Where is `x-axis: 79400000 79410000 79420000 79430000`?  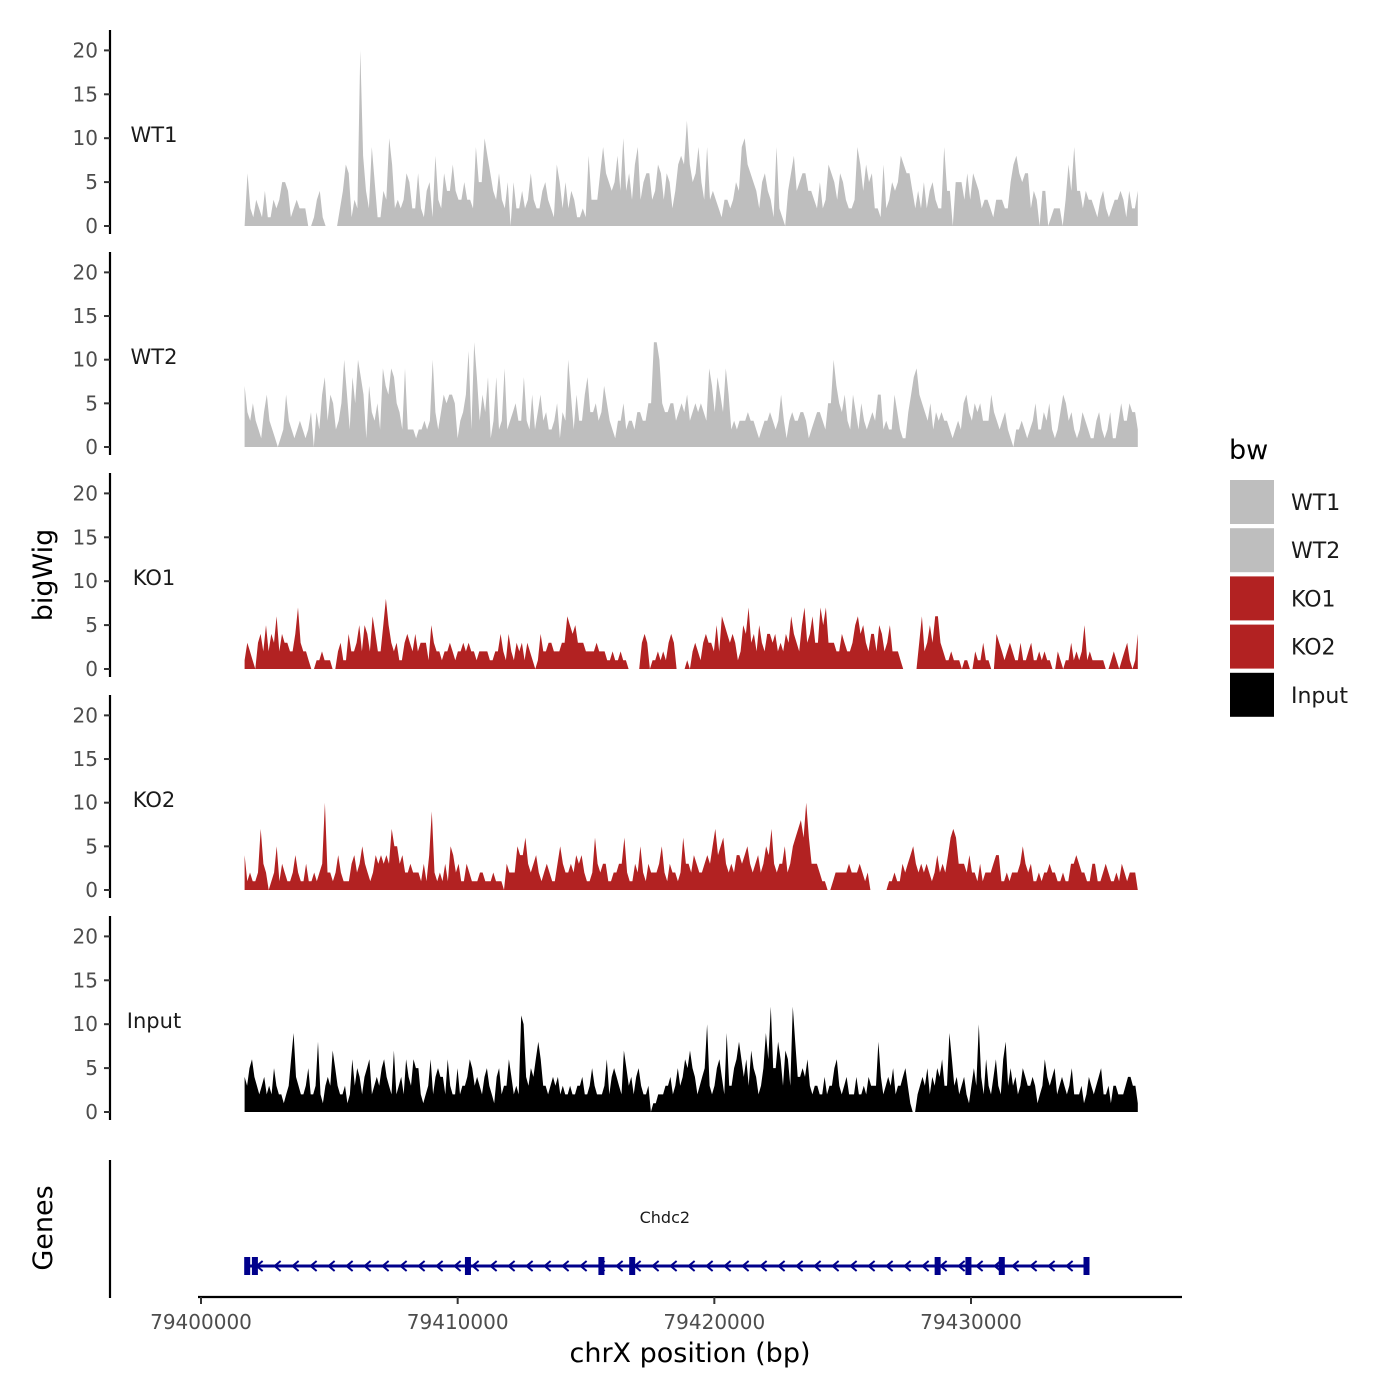
x-axis: 79400000 79410000 79420000 79430000 is located at coordinates (666, 1314).